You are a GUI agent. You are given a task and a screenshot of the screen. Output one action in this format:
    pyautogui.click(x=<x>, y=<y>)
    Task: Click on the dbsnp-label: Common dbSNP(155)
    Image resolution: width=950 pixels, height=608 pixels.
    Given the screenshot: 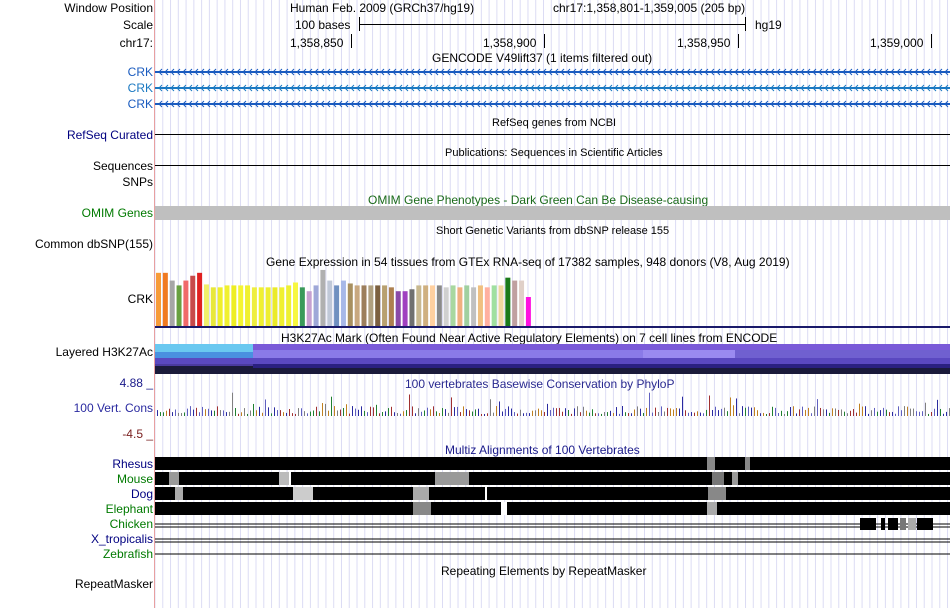 What is the action you would take?
    pyautogui.click(x=93, y=244)
    